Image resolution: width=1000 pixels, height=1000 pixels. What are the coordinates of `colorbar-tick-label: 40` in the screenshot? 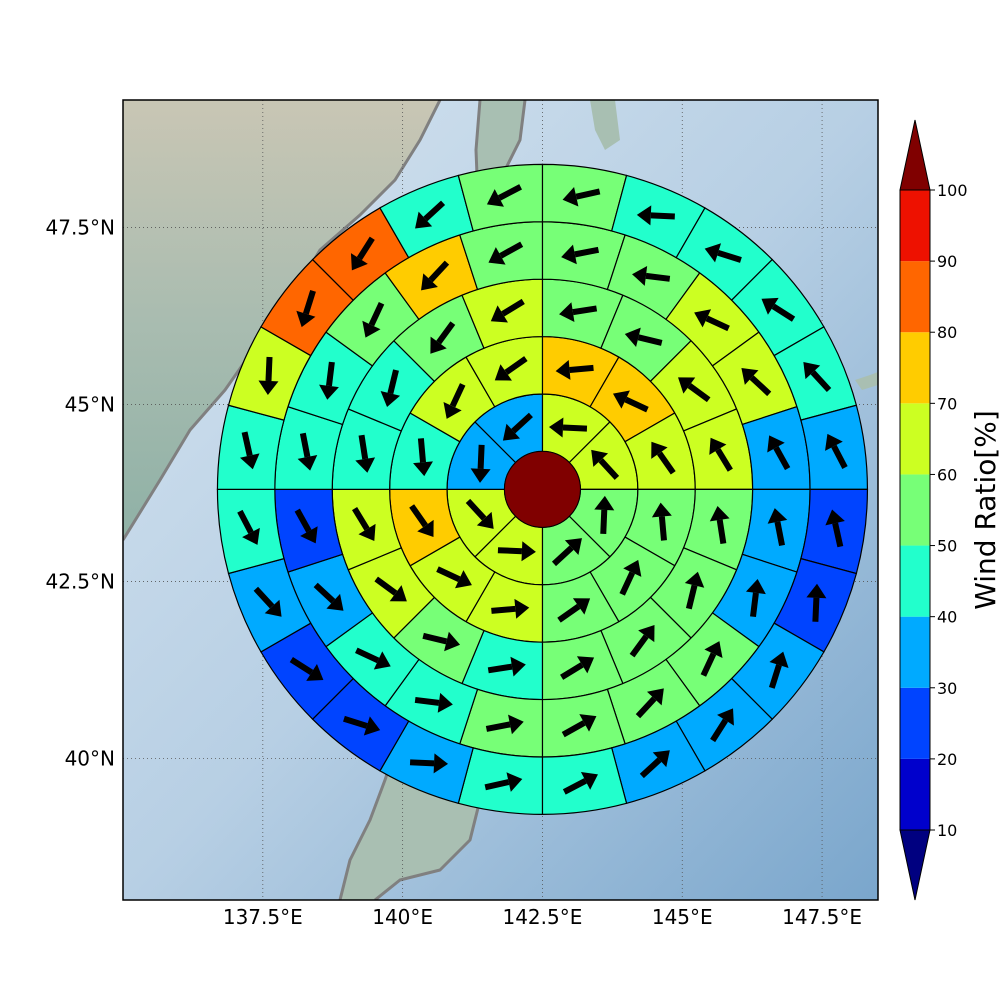 It's located at (947, 617).